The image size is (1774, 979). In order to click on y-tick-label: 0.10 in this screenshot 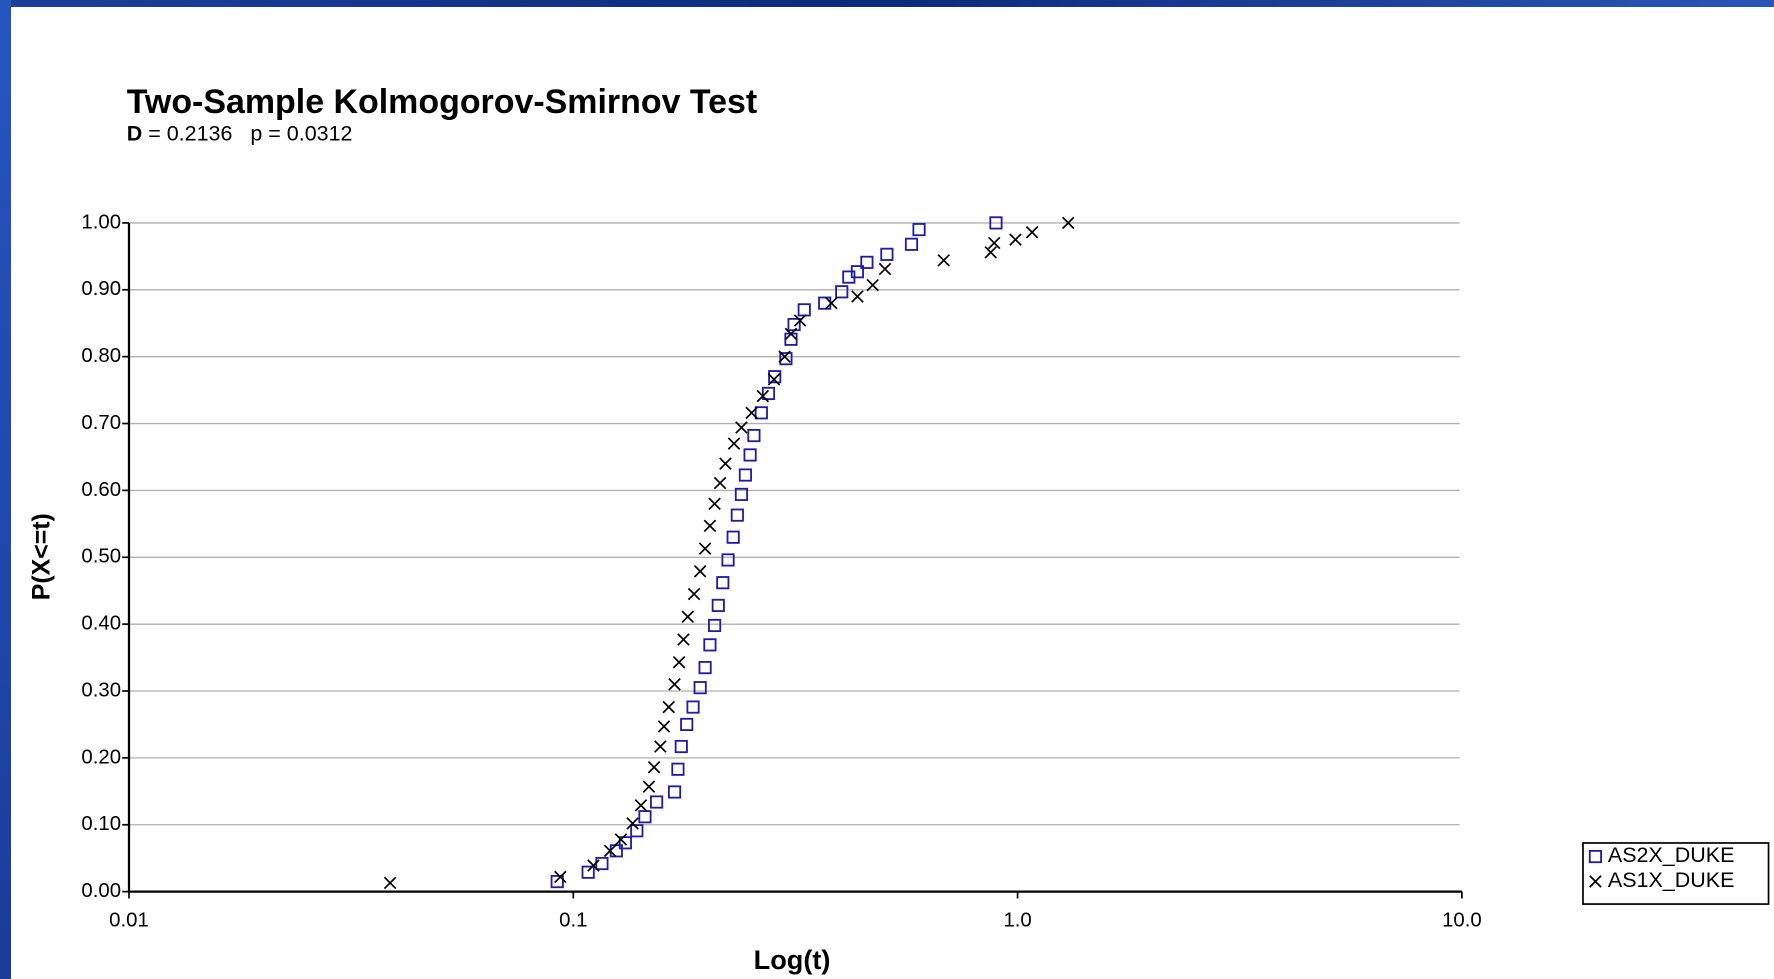, I will do `click(101, 824)`.